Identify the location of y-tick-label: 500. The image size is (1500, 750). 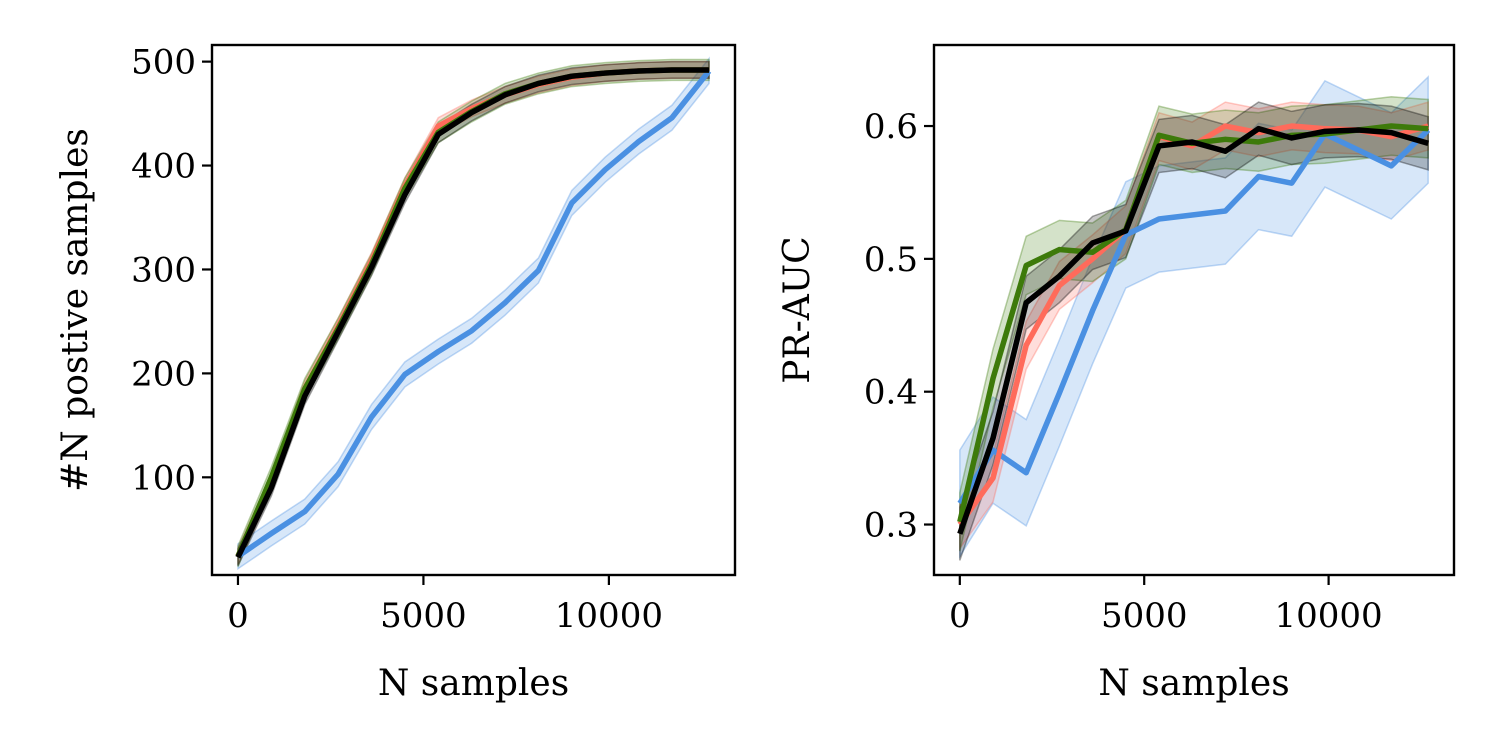
(163, 63).